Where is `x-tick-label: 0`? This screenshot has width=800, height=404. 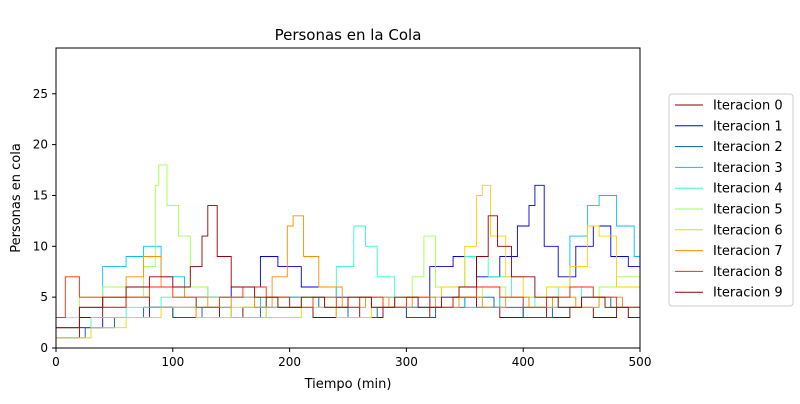 x-tick-label: 0 is located at coordinates (56, 362).